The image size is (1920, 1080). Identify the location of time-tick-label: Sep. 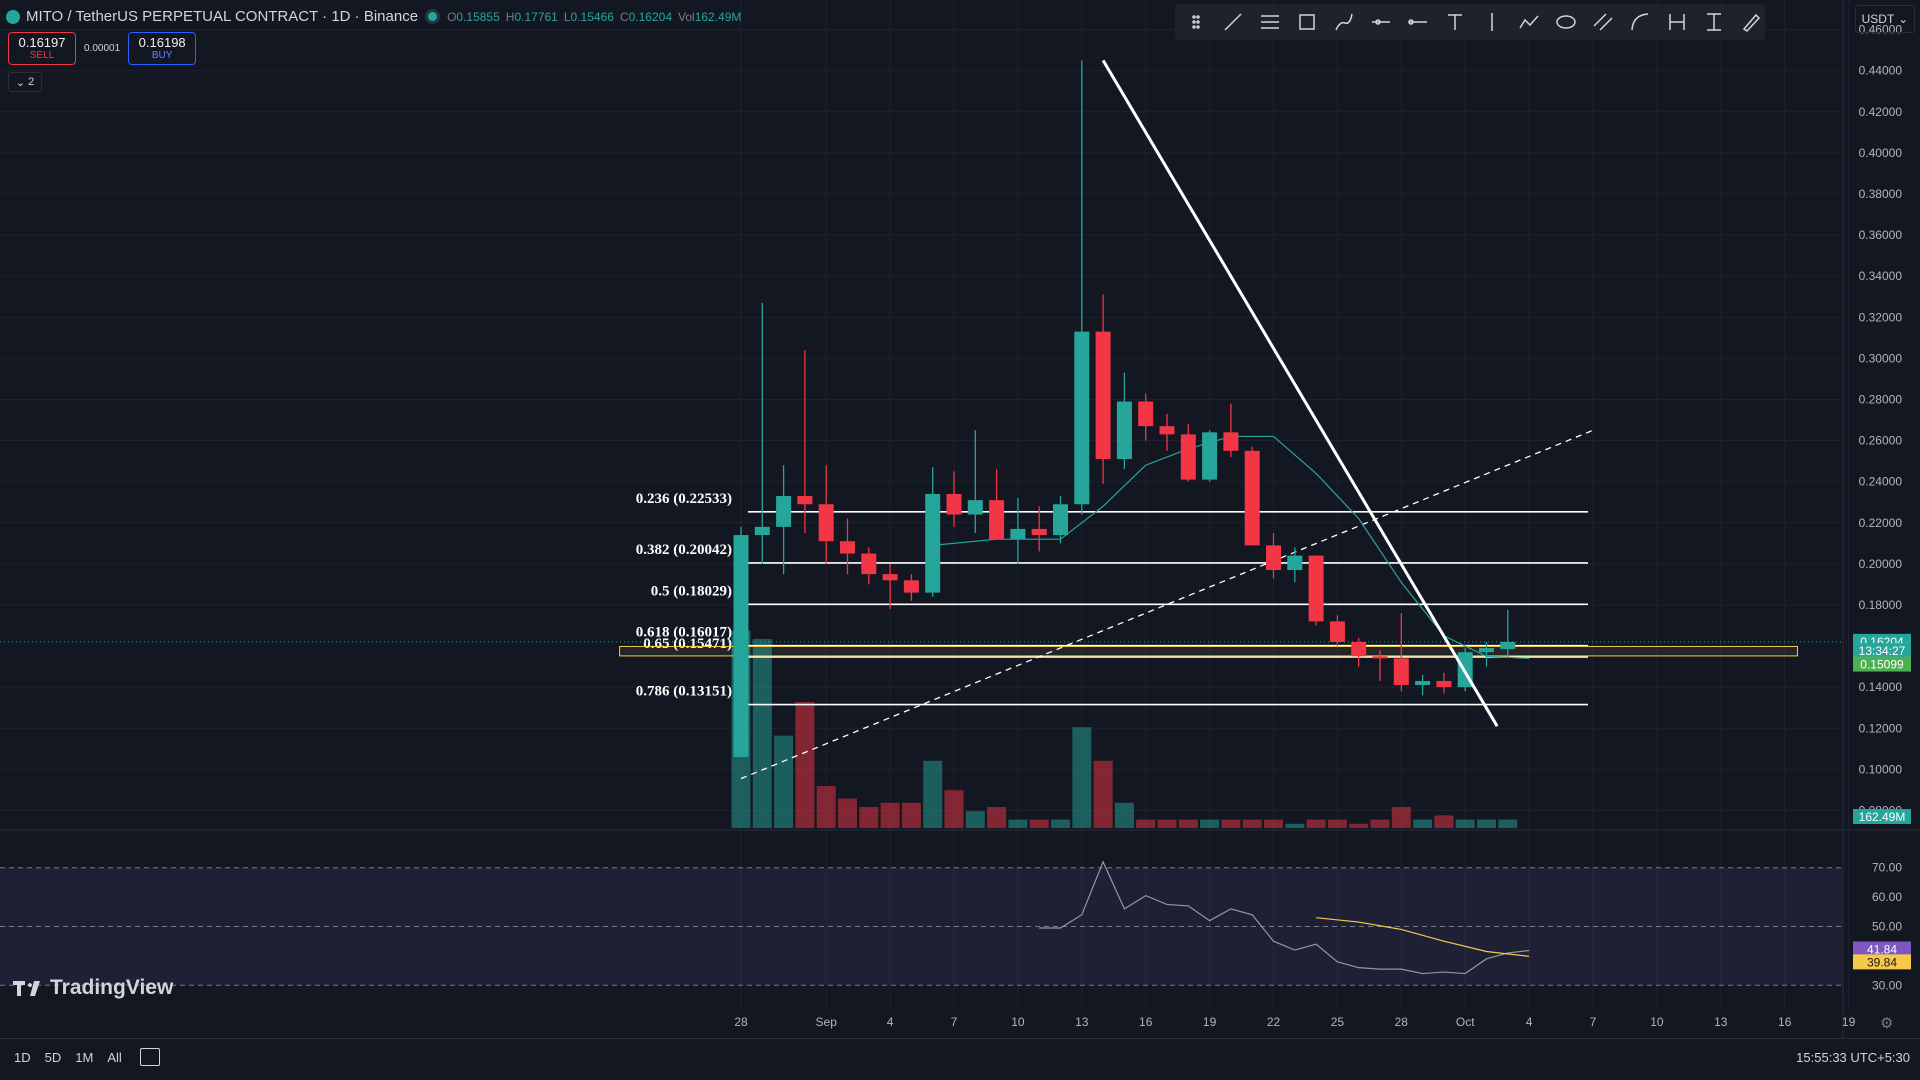
(827, 1022).